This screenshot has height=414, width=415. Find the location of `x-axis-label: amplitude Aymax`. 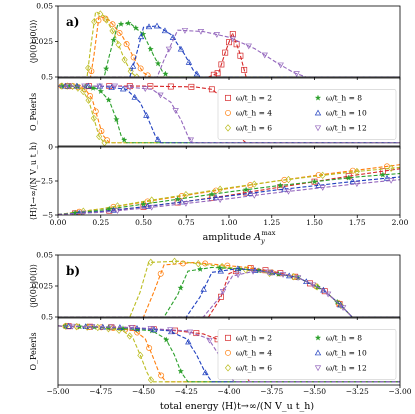

x-axis-label: amplitude Aymax is located at coordinates (239, 237).